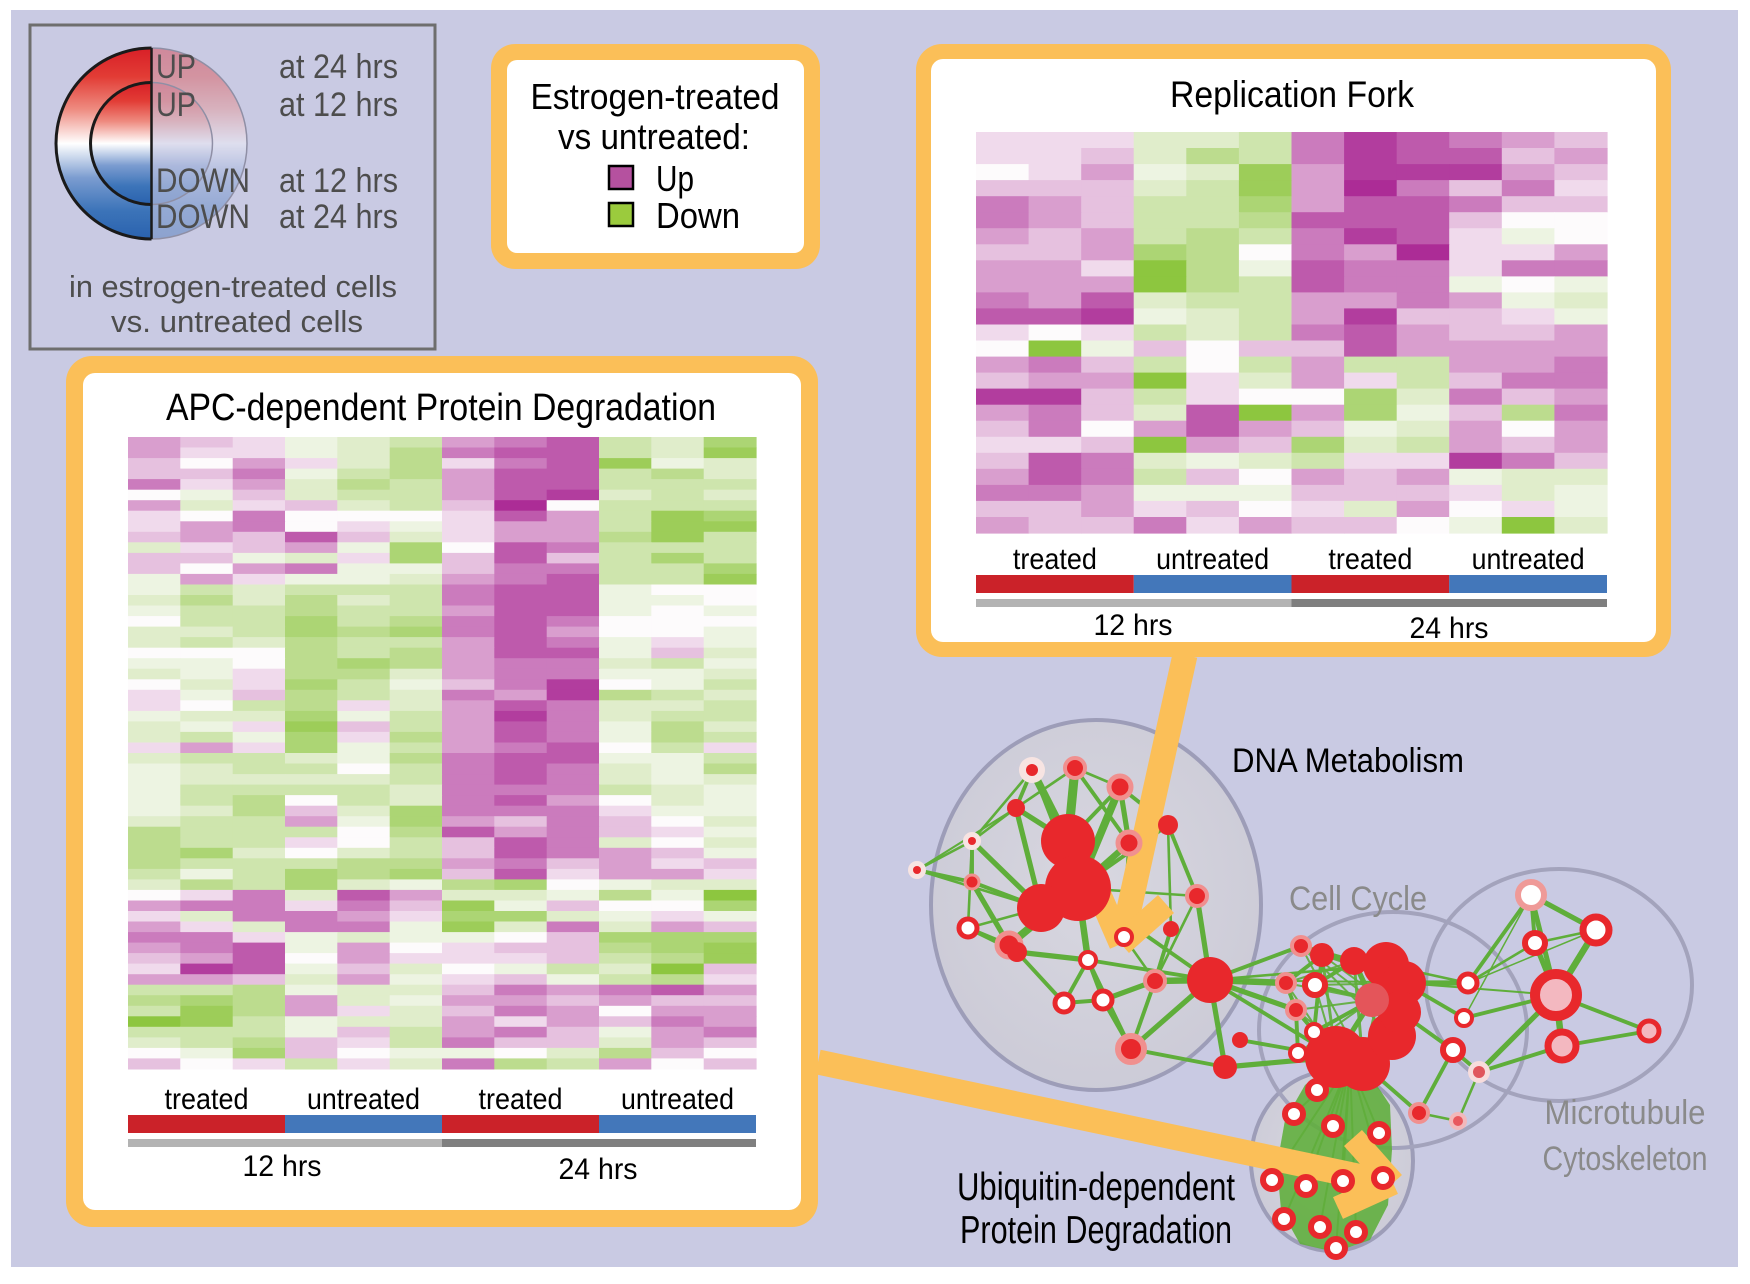  Describe the element at coordinates (233, 286) in the screenshot. I see `svg-text: in estrogen-treated cells` at that location.